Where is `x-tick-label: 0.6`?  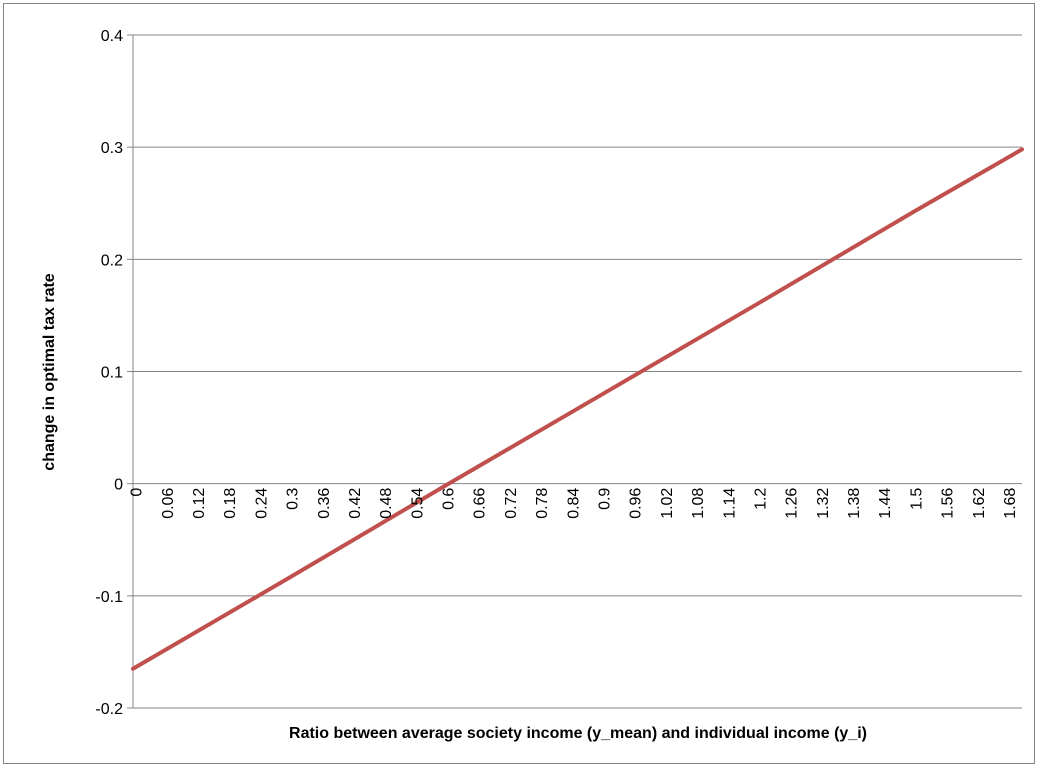
x-tick-label: 0.6 is located at coordinates (449, 499).